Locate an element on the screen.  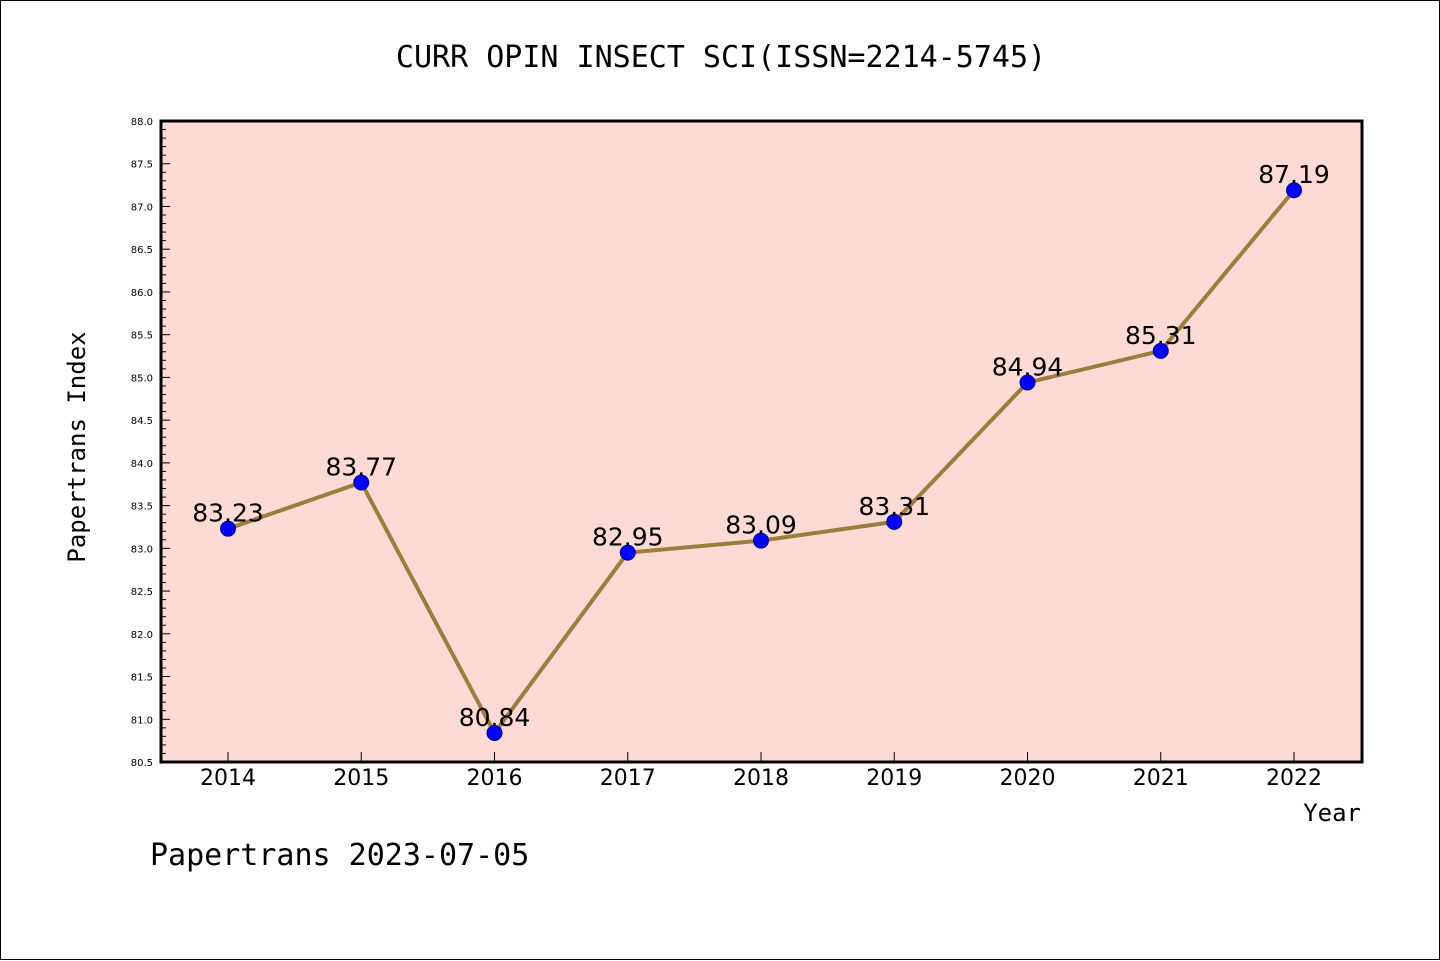
data-label: 83.77 is located at coordinates (361, 467).